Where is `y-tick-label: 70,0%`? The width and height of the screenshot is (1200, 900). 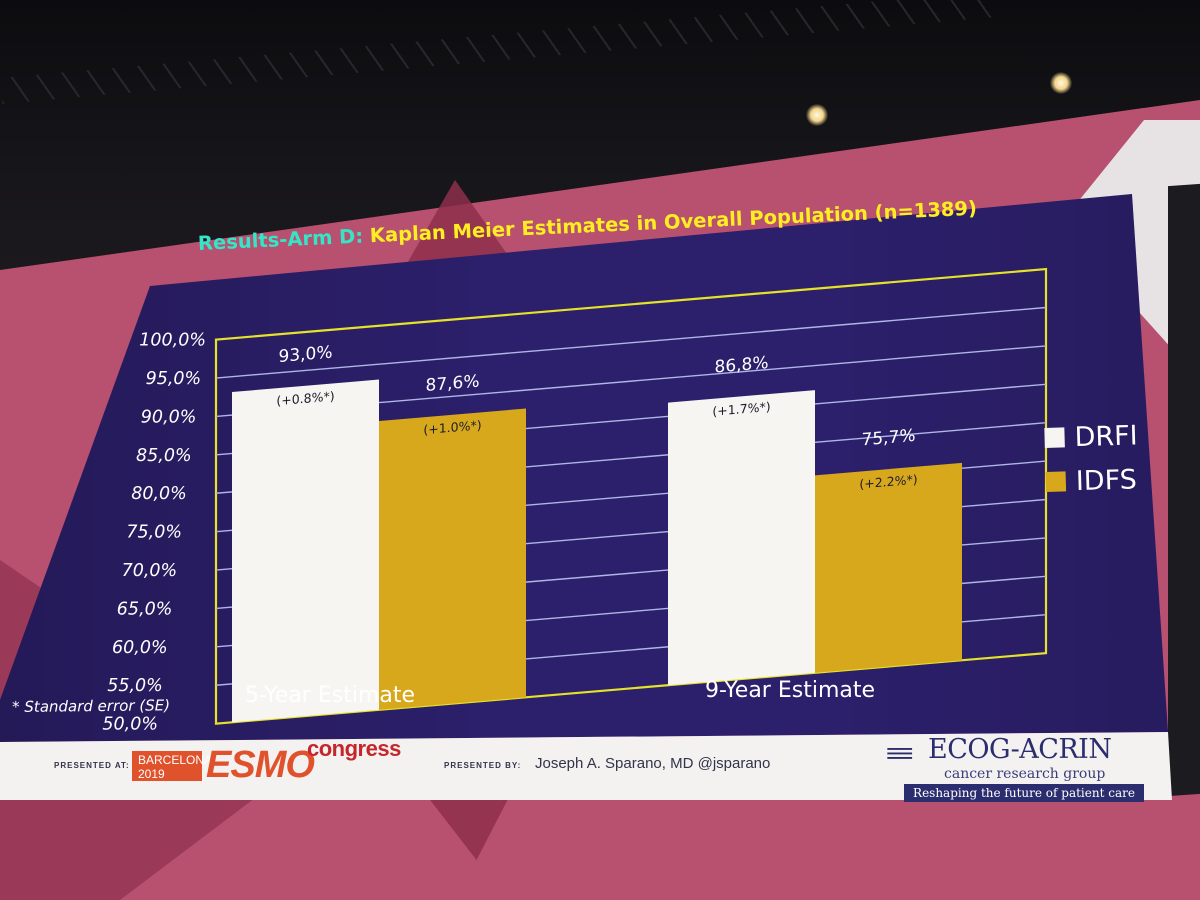 y-tick-label: 70,0% is located at coordinates (150, 571).